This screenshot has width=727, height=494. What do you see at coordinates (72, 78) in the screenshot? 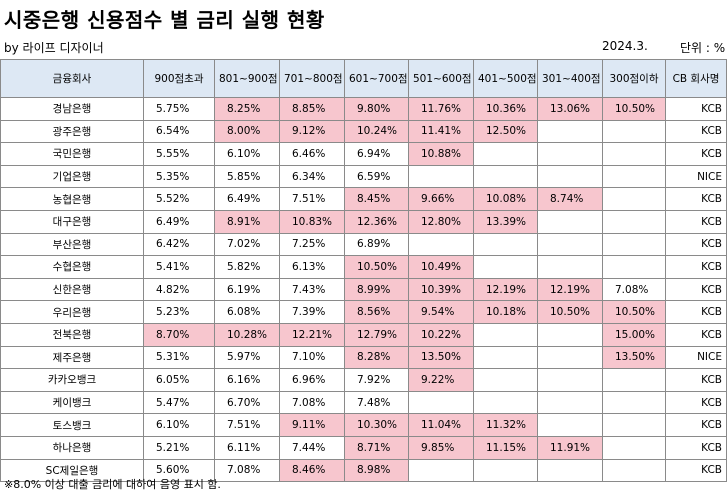
I see `column-header: 금융회사` at bounding box center [72, 78].